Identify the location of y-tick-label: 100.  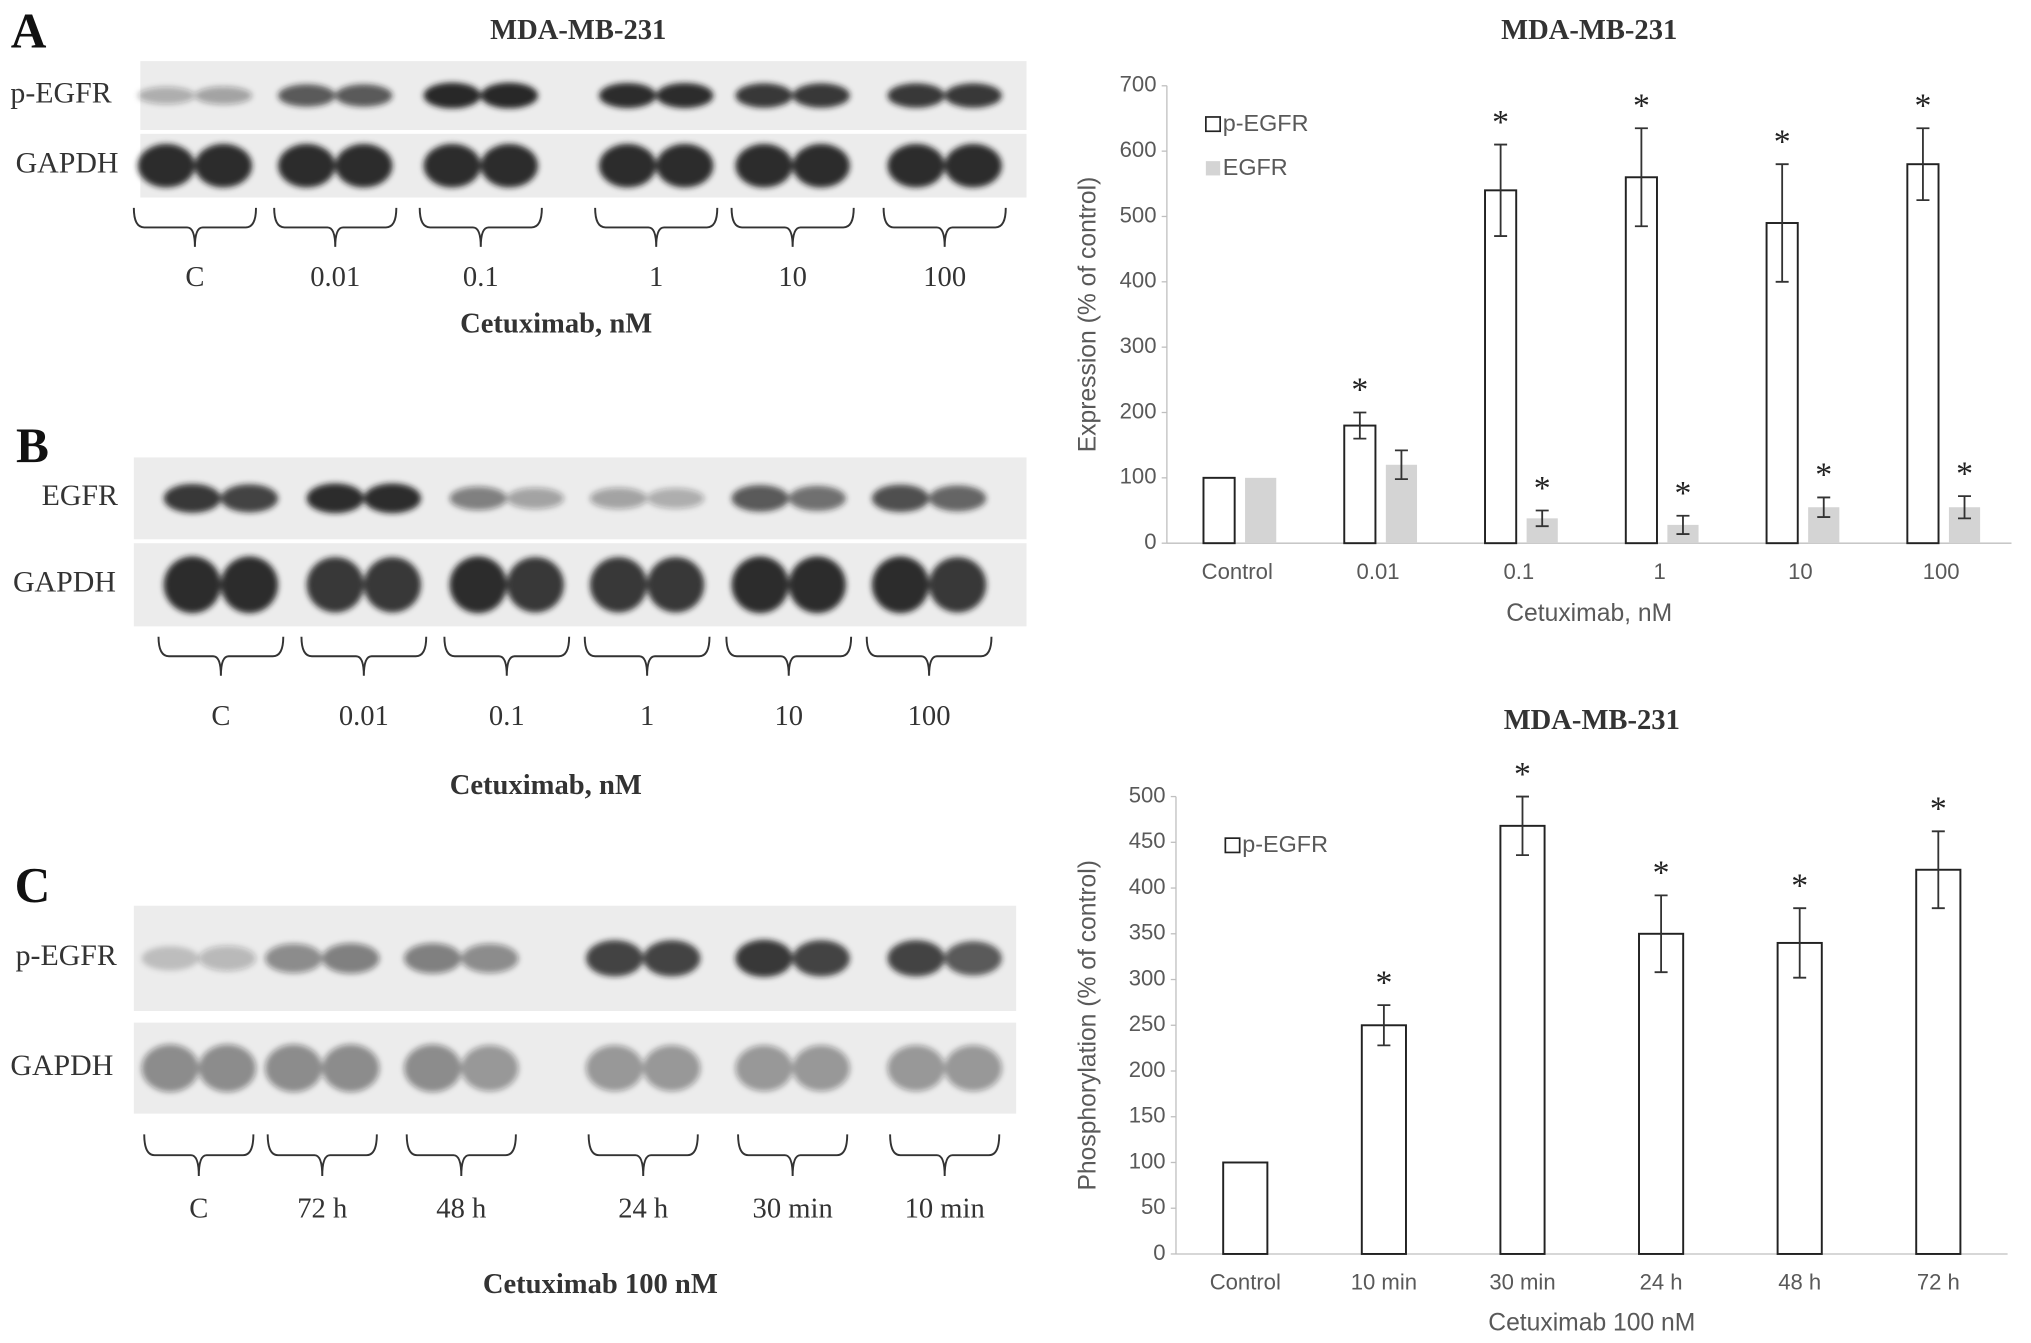
(1138, 476).